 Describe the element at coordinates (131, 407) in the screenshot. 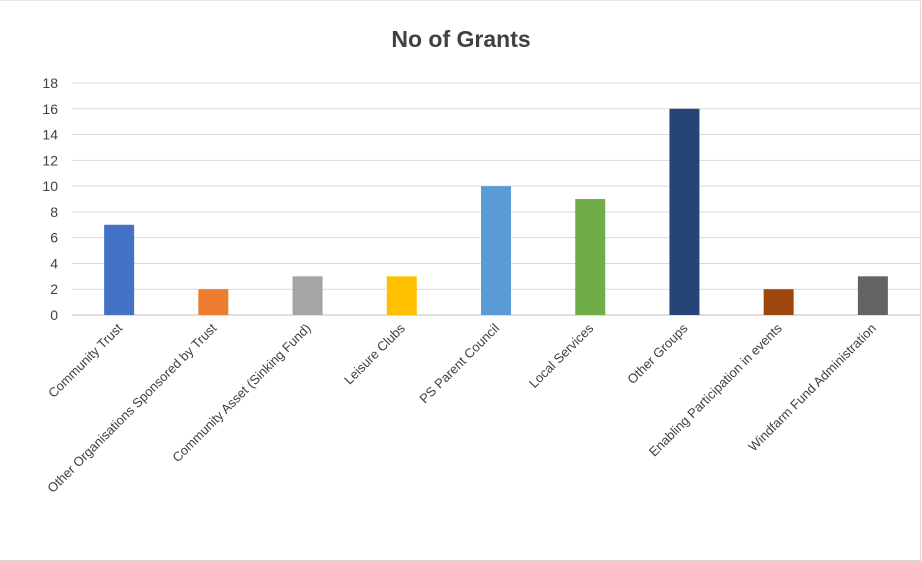

I see `x-tick-label: Other Organisations Sponsored by Trust` at that location.